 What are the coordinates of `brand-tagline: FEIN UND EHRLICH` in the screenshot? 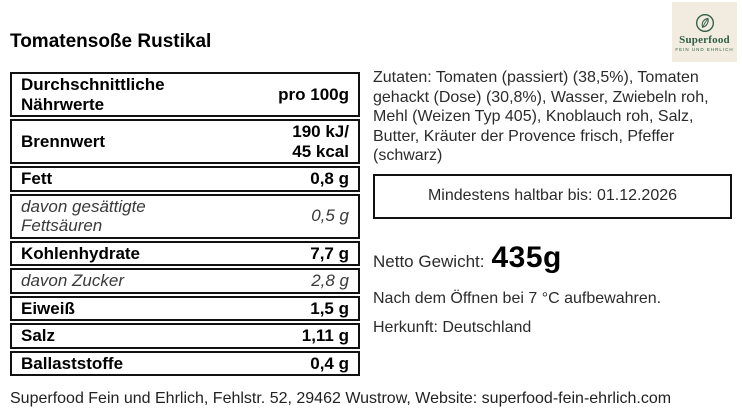 It's located at (704, 49).